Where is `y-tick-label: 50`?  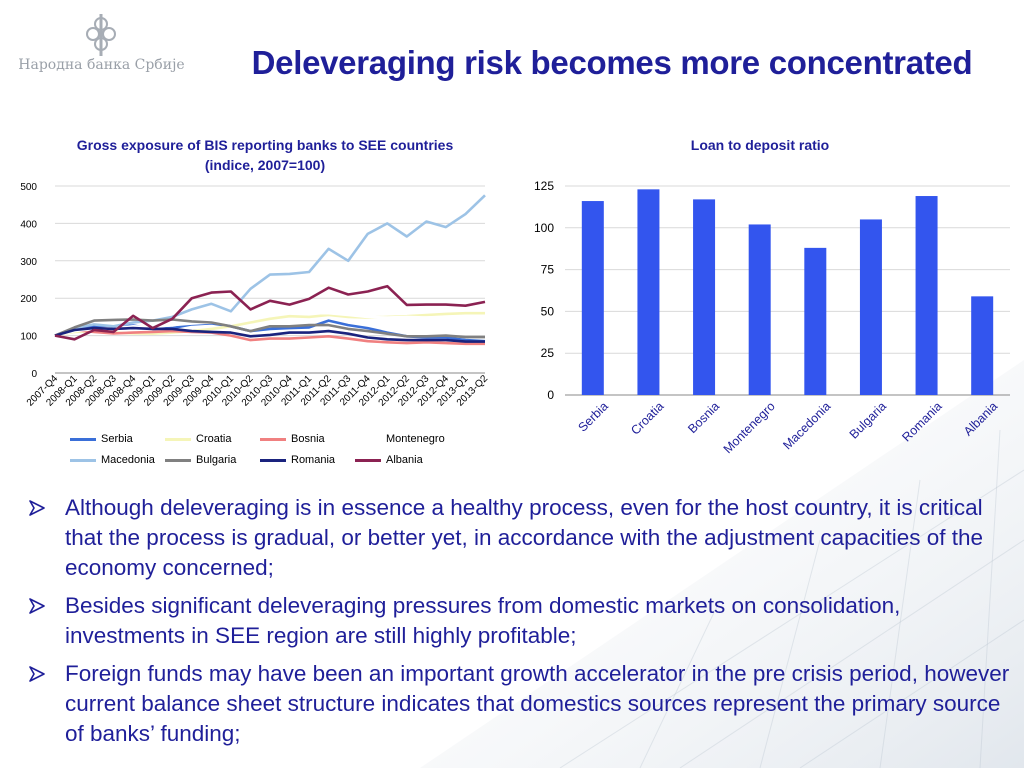 y-tick-label: 50 is located at coordinates (548, 311).